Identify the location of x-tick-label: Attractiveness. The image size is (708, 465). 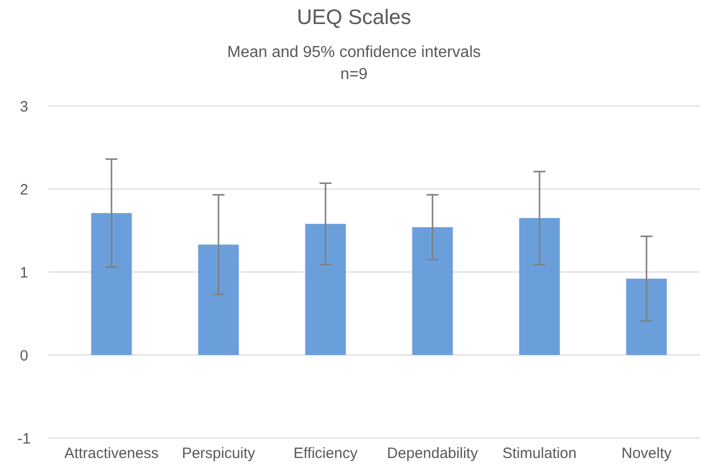
(111, 453).